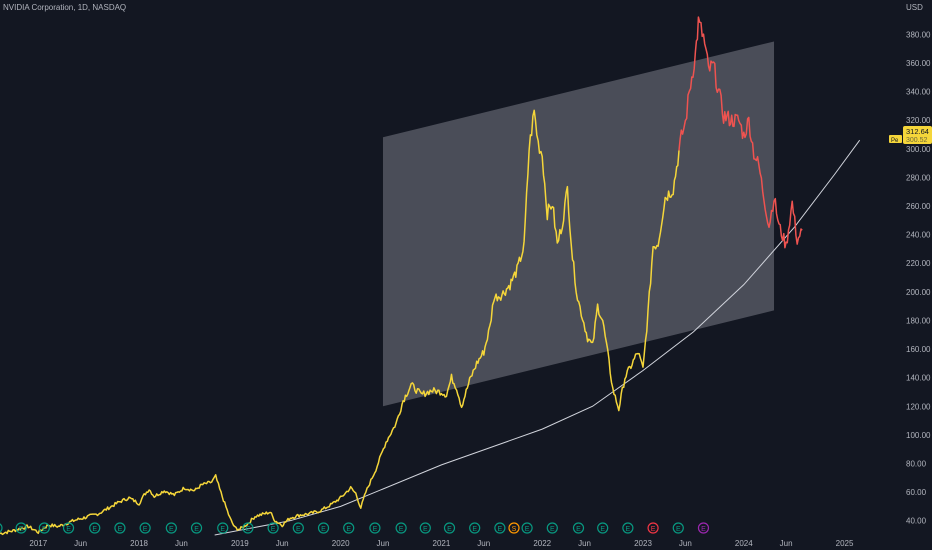  Describe the element at coordinates (918, 177) in the screenshot. I see `y-tick-label: 280.00` at that location.